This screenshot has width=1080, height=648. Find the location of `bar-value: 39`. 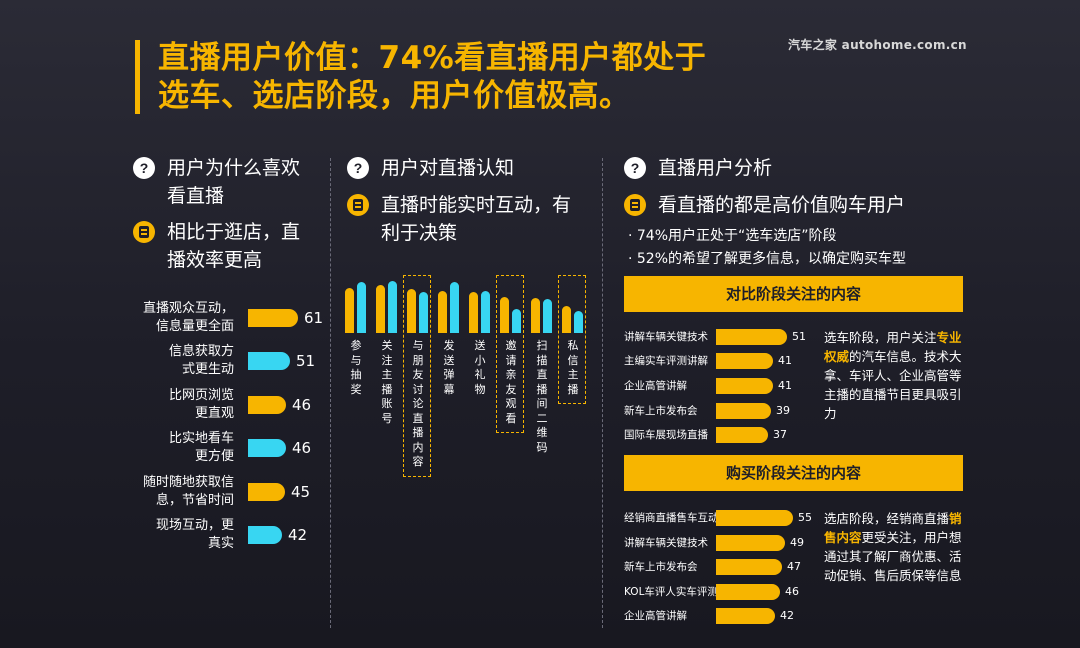

bar-value: 39 is located at coordinates (783, 410).